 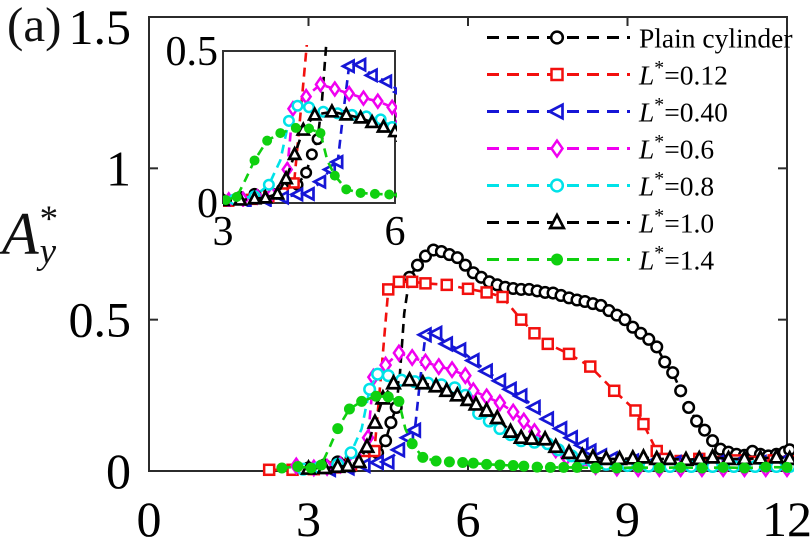 I want to click on y-tick-label: 1.5, so click(x=100, y=27).